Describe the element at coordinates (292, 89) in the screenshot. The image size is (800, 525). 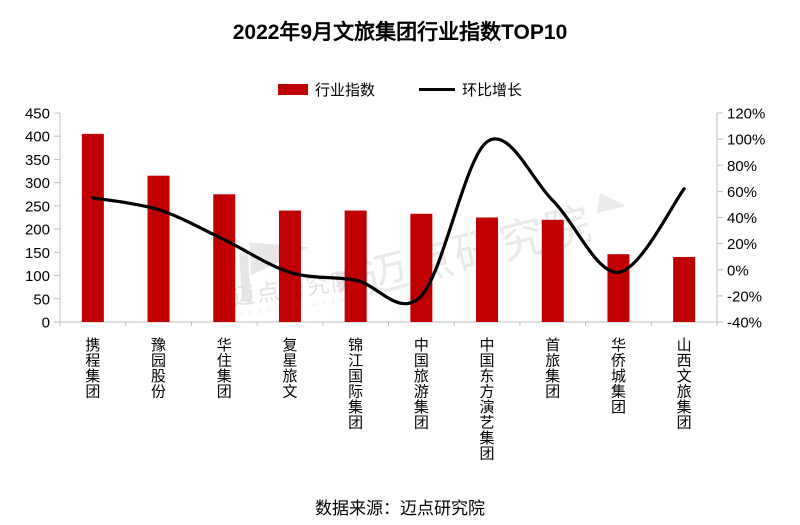
I see `bar-series-swatch` at that location.